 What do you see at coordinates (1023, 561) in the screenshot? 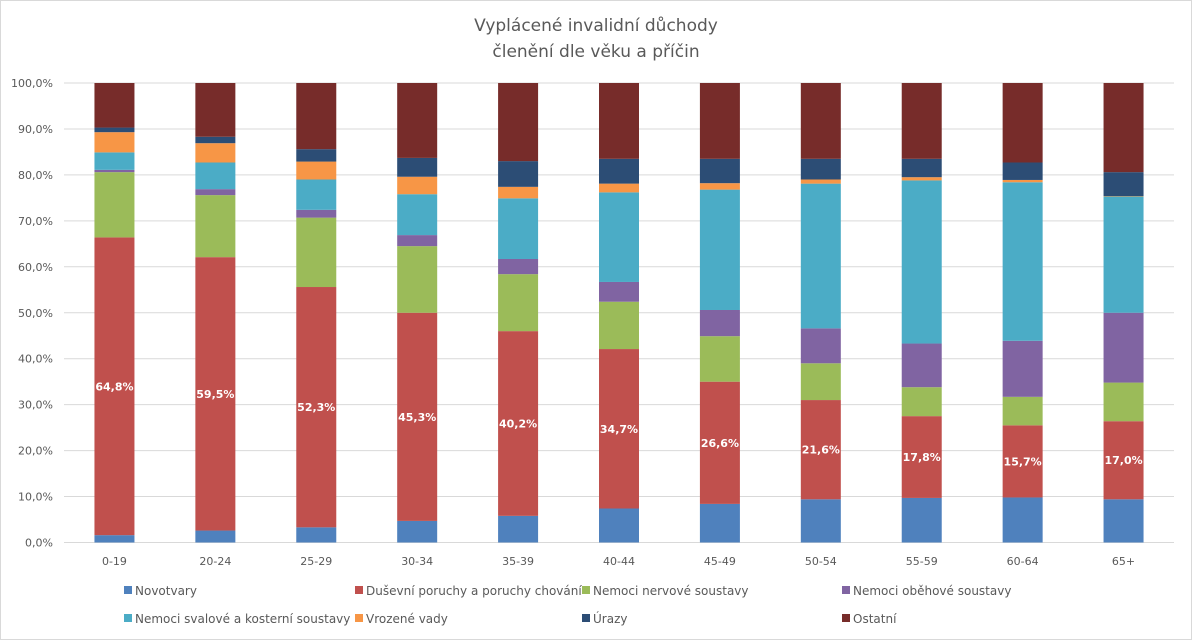
I see `x-tick-label: 60-64` at bounding box center [1023, 561].